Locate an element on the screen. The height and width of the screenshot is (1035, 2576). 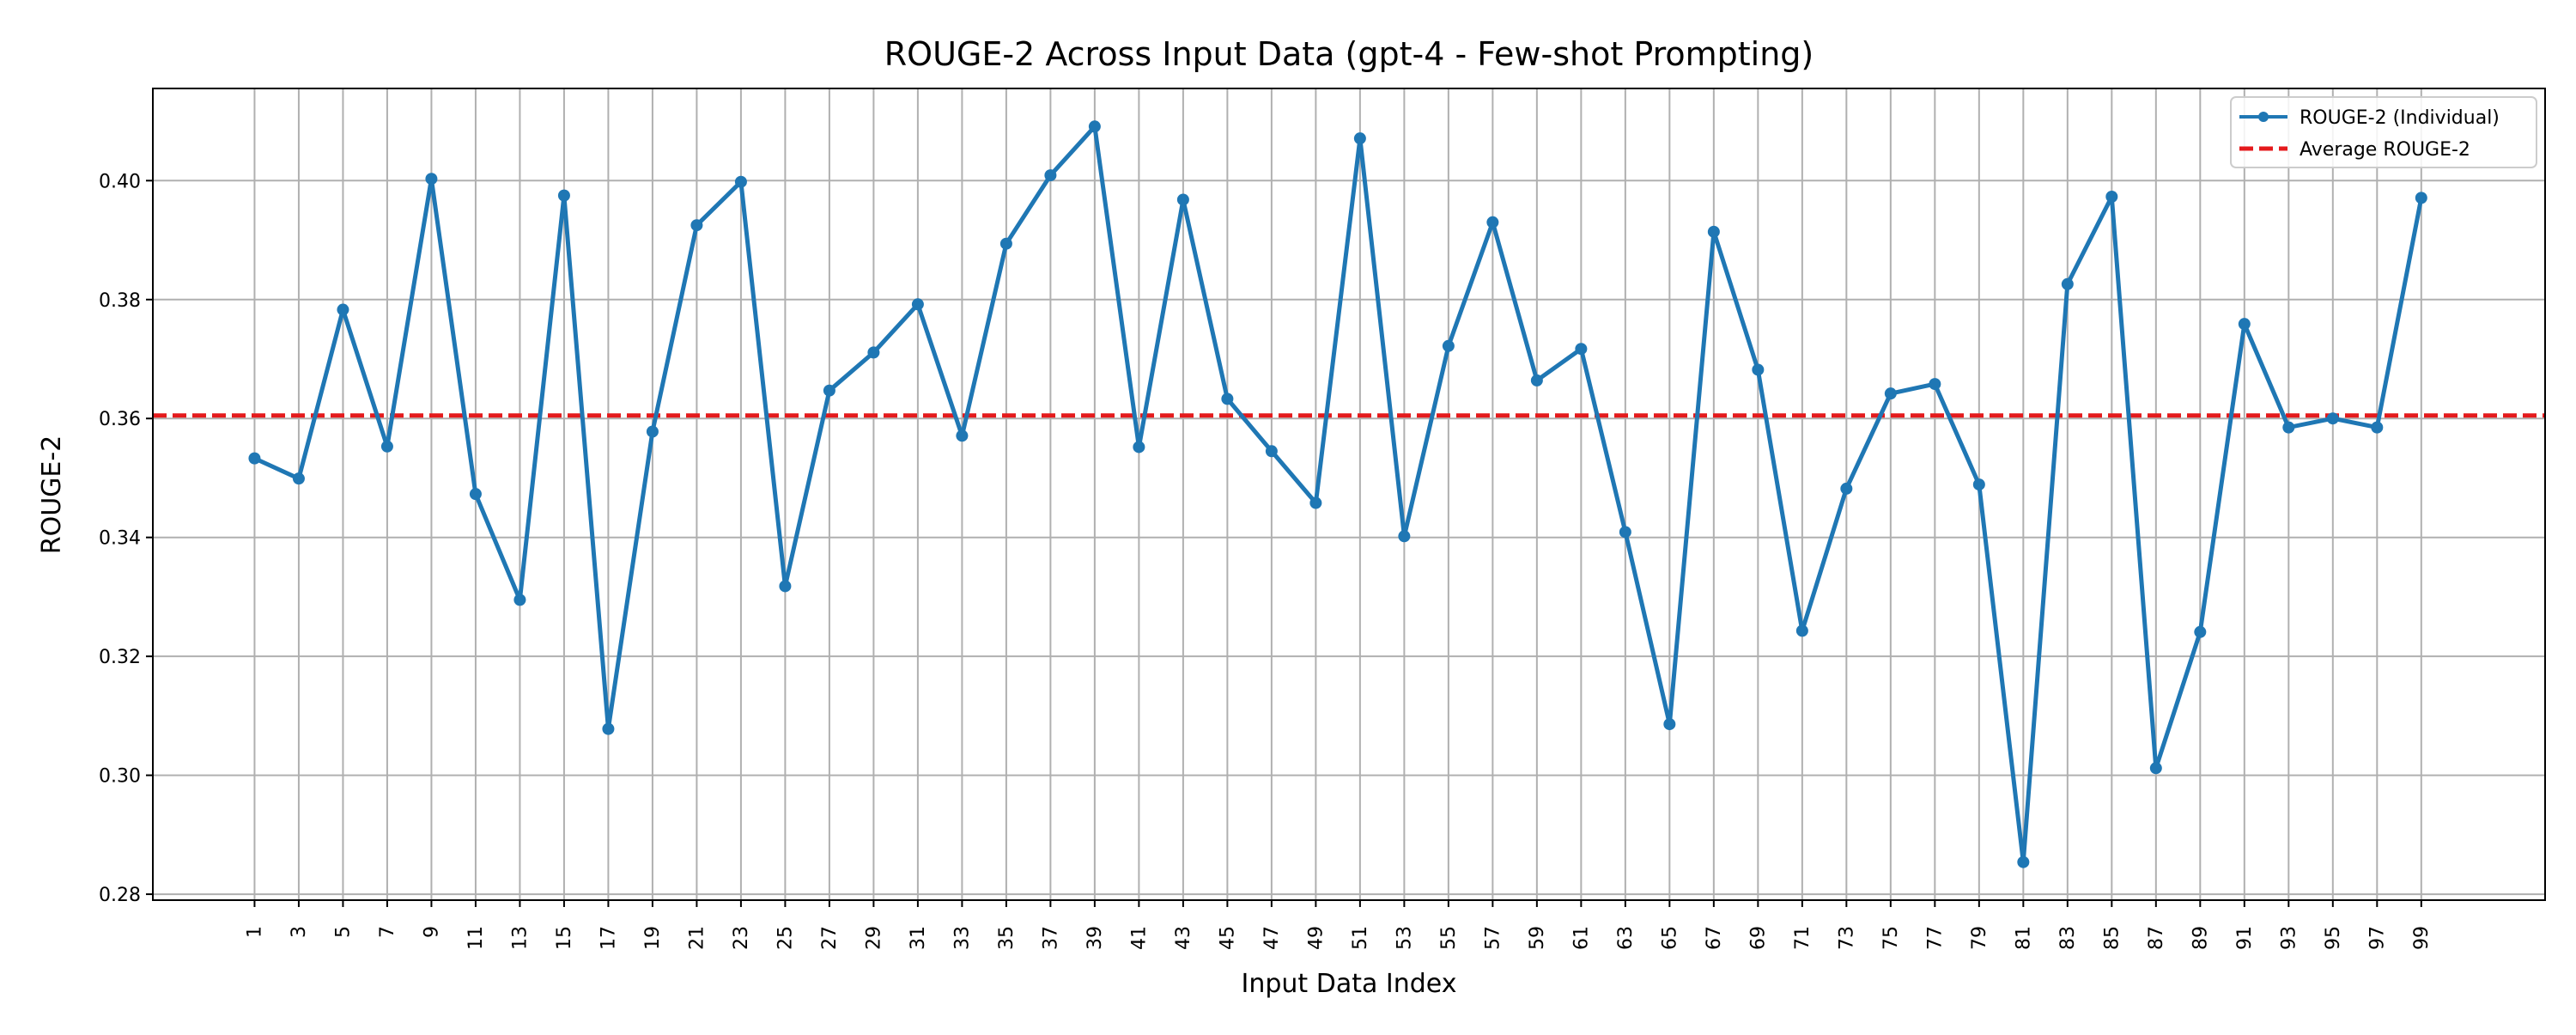
x-tick-label: 3 is located at coordinates (300, 932).